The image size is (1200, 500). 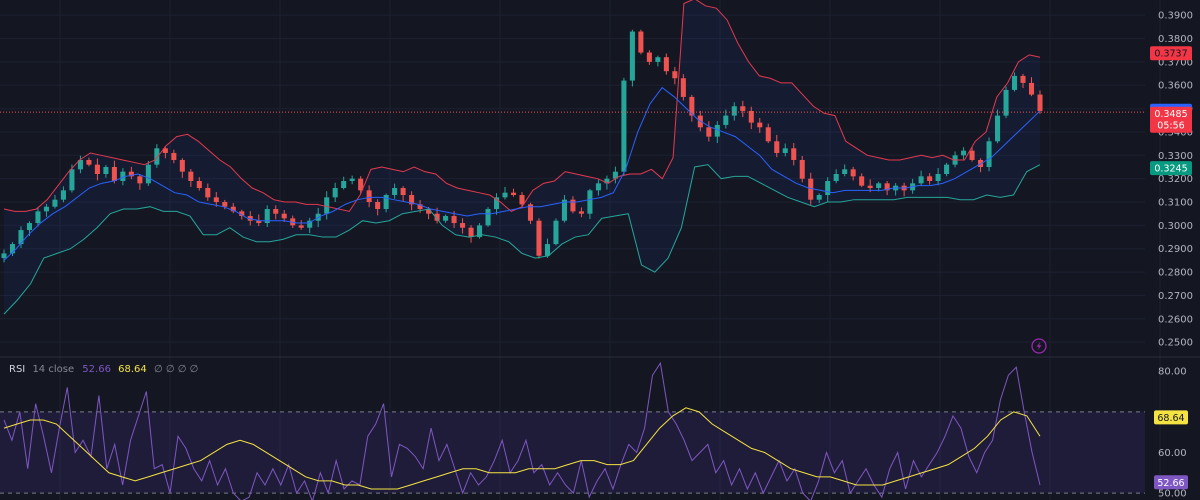 I want to click on svg-text: 05:56, so click(x=1170, y=126).